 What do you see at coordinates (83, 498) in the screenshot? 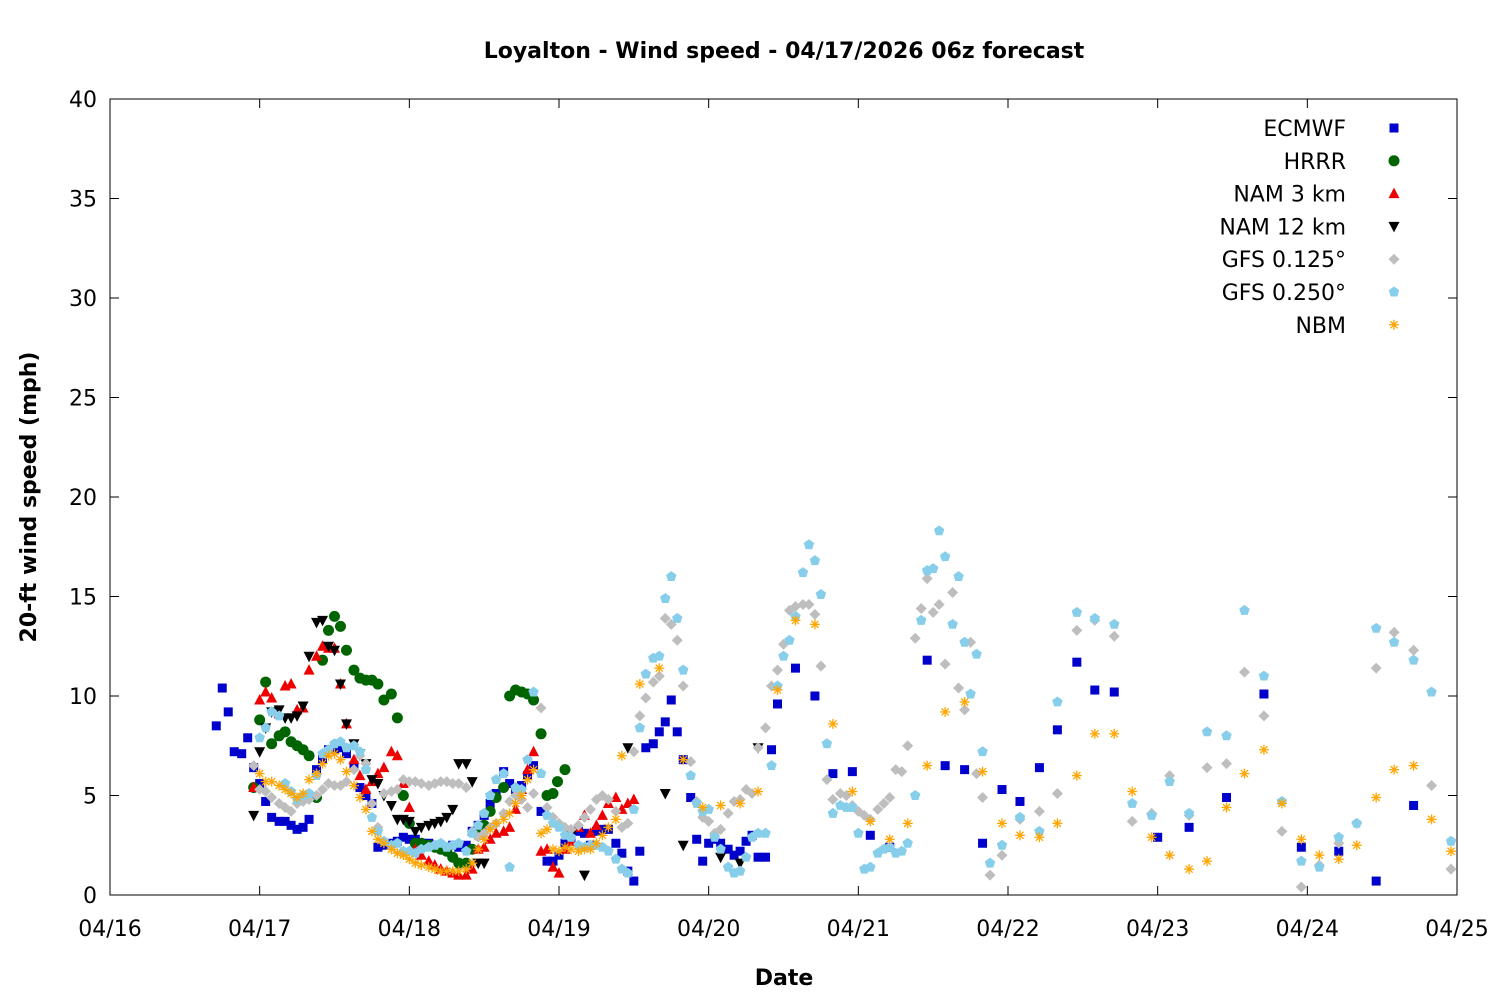
I see `y-tick-label: 20` at bounding box center [83, 498].